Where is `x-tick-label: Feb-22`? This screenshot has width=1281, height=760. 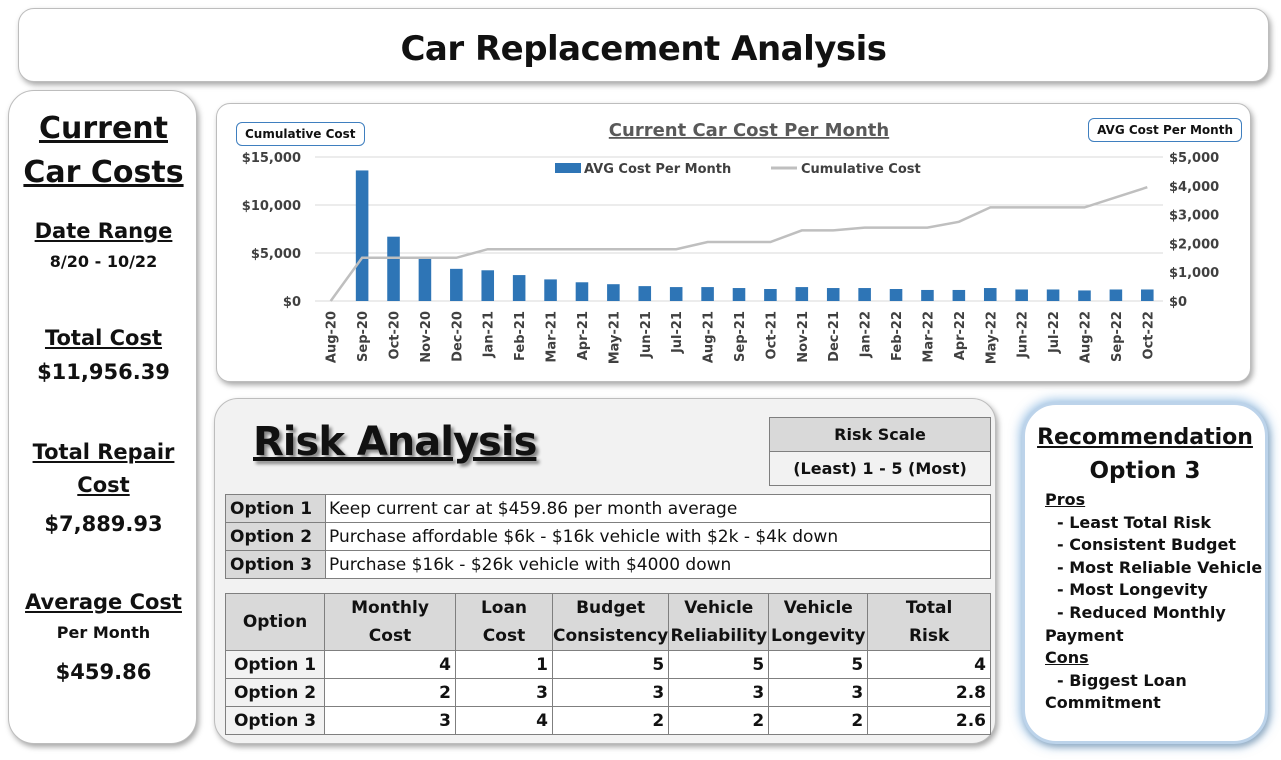 x-tick-label: Feb-22 is located at coordinates (897, 336).